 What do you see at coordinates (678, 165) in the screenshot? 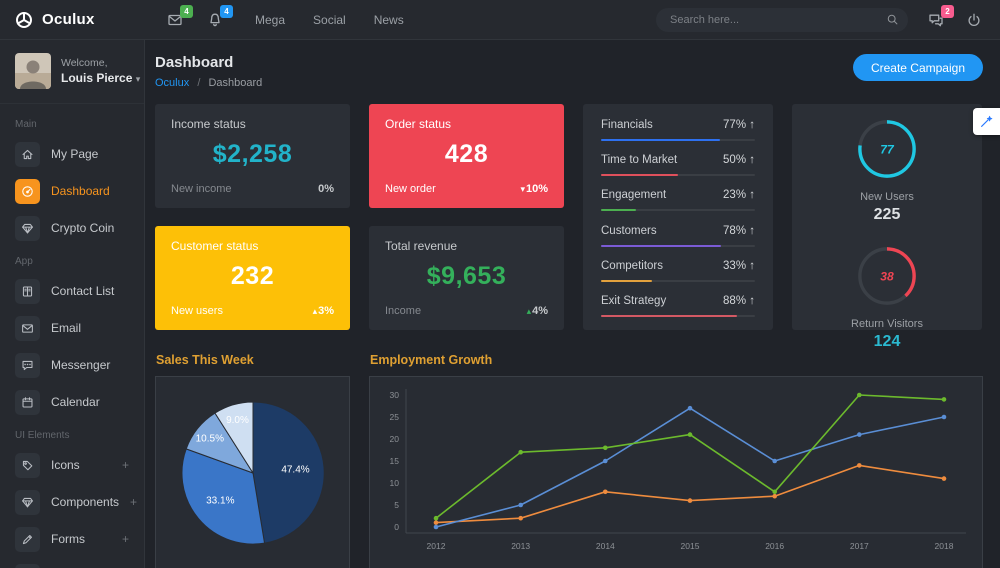
I see `progress-row: Time to Market 50% ↑` at bounding box center [678, 165].